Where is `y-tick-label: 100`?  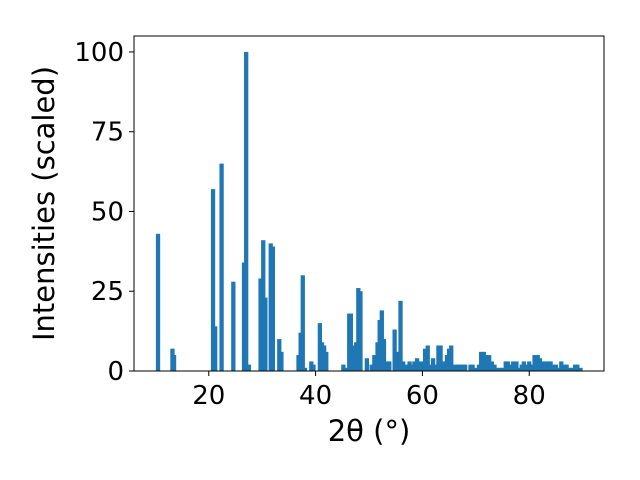
y-tick-label: 100 is located at coordinates (99, 53).